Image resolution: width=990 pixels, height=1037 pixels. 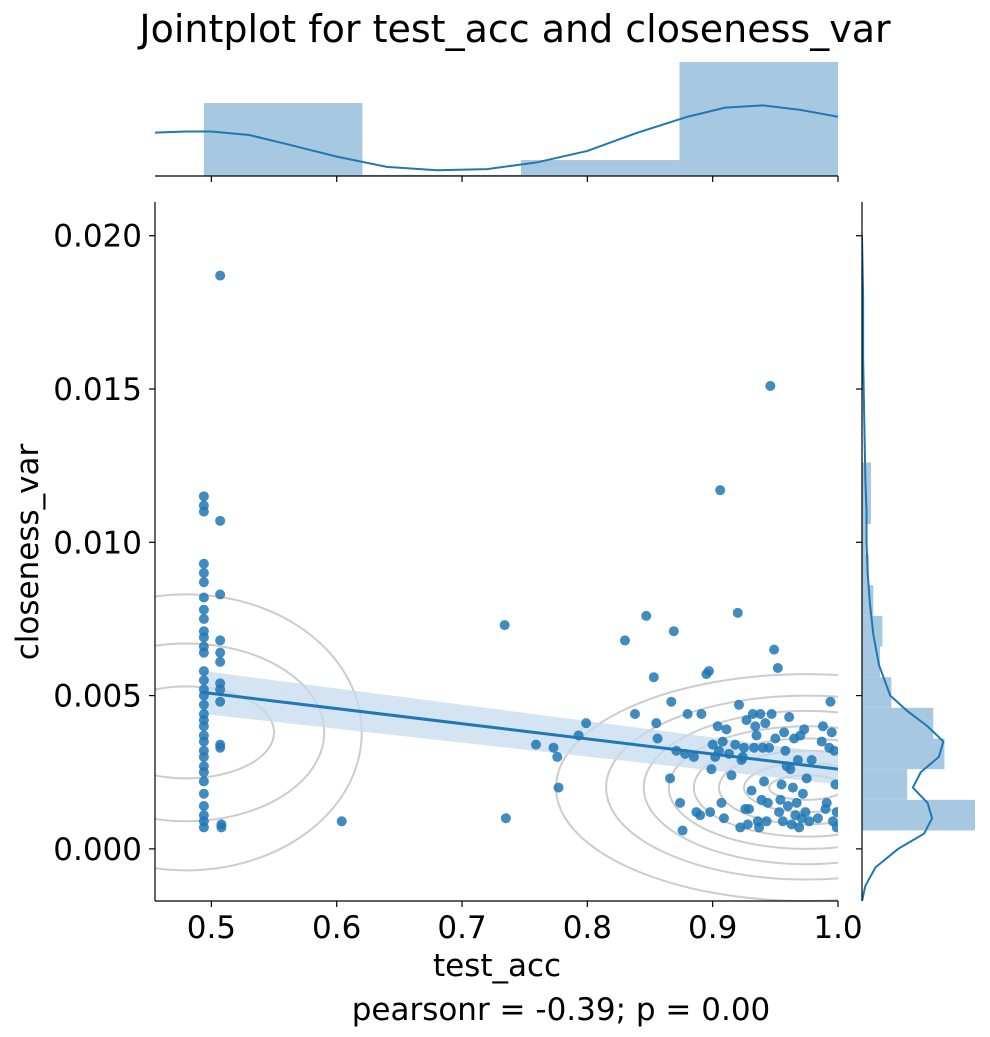 I want to click on right-marginal-bars, so click(x=918, y=568).